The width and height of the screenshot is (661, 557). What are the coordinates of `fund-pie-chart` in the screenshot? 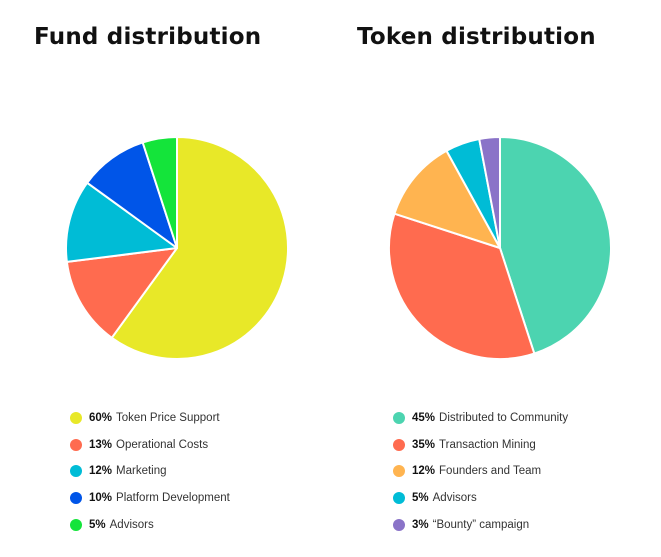 It's located at (177, 248).